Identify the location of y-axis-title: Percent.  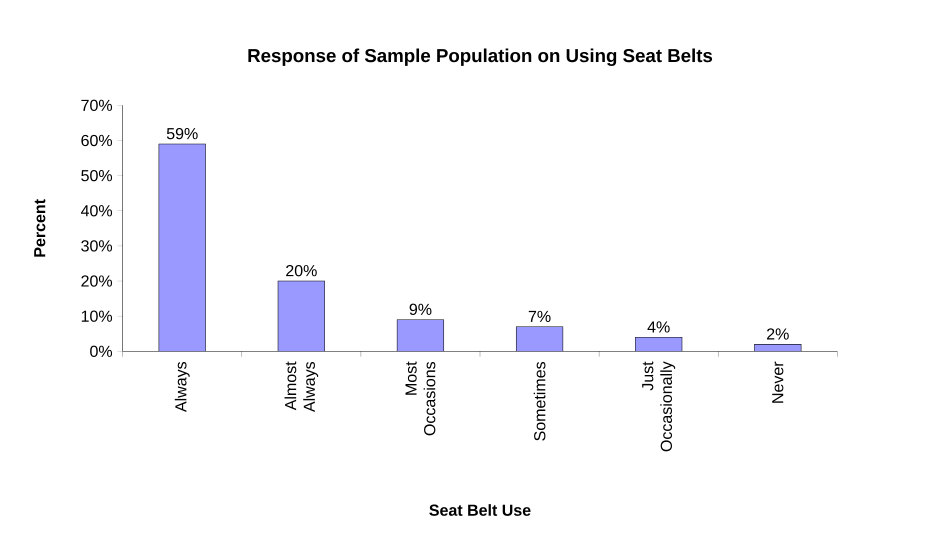
(40, 228).